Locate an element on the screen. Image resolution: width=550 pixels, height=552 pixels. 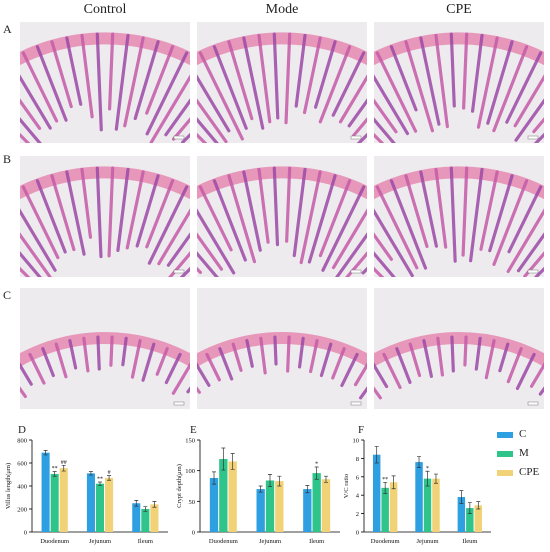
significance-marker: # is located at coordinates (109, 473).